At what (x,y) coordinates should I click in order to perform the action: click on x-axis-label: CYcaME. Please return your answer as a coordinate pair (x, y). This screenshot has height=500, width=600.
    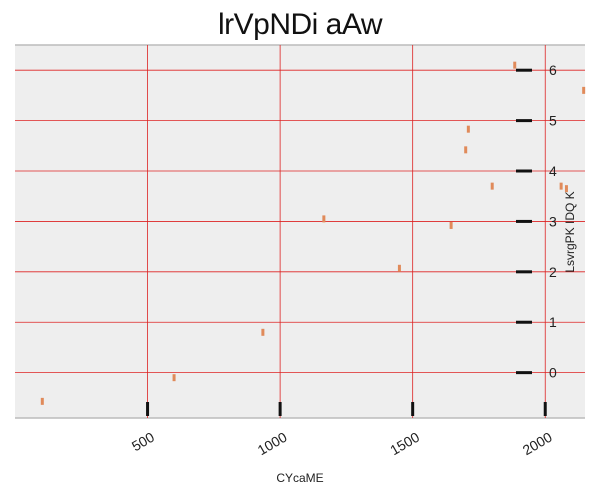
    Looking at the image, I should click on (299, 478).